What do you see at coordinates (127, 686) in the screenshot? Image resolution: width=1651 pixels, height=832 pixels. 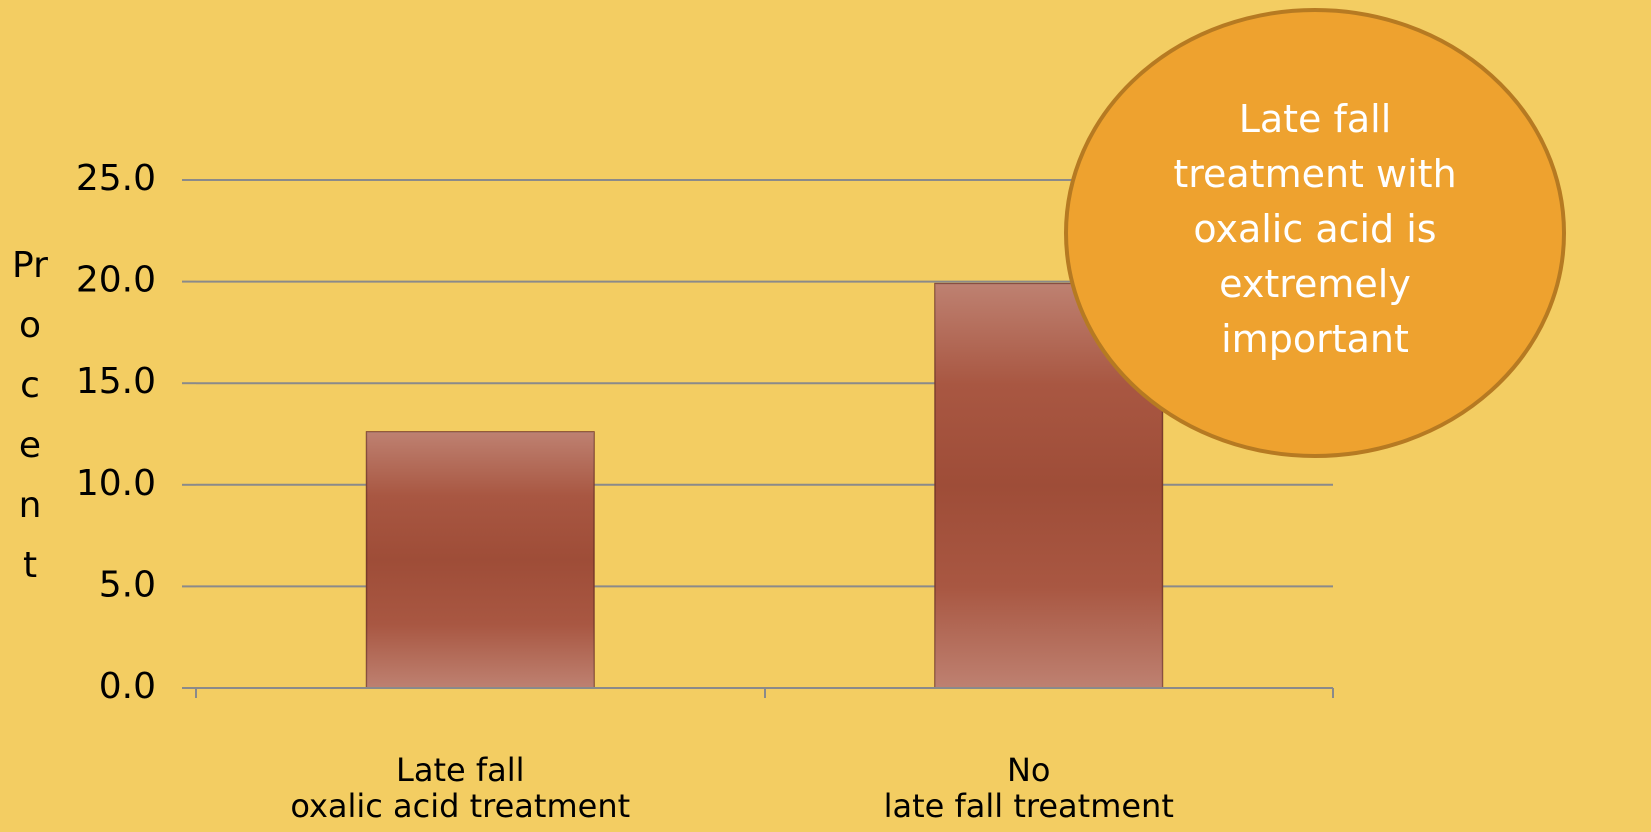 I see `y-tick-label: 0.0` at bounding box center [127, 686].